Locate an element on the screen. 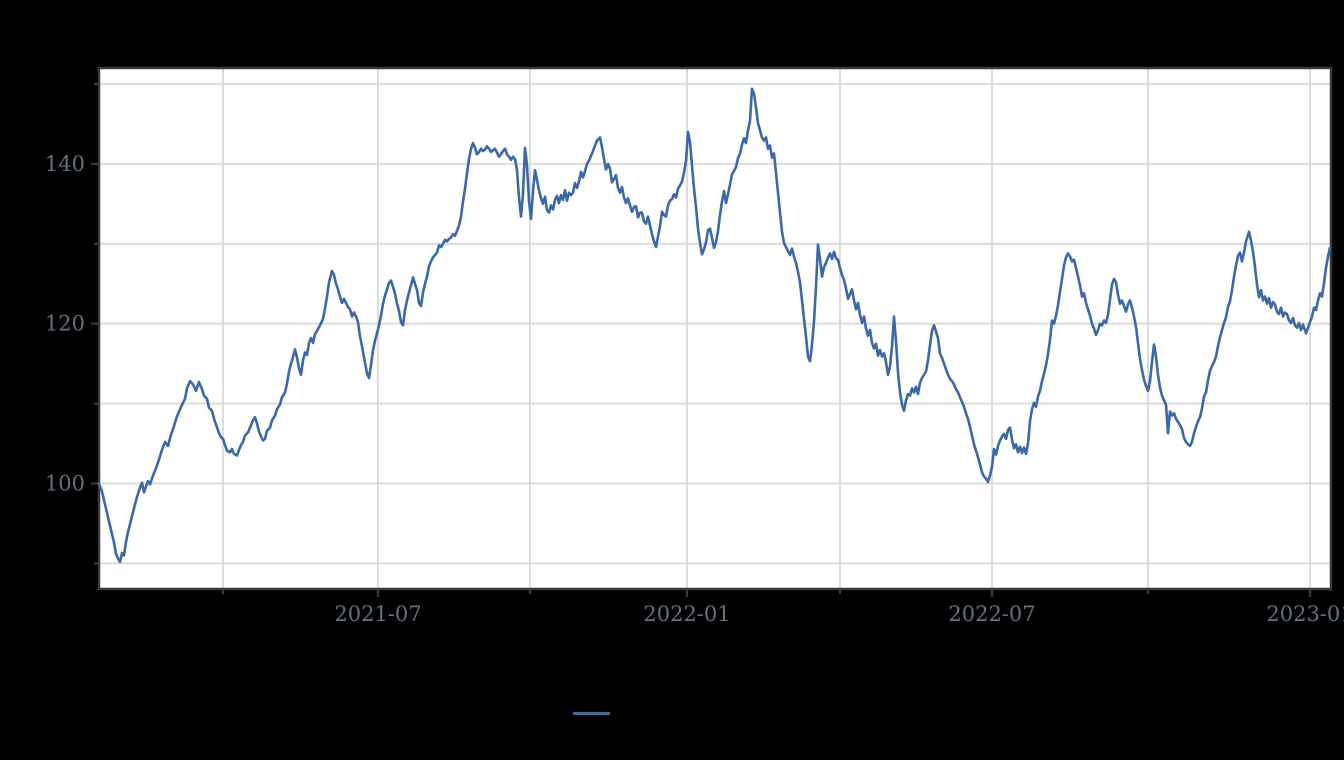 Image resolution: width=1344 pixels, height=760 pixels. x-axis-tick-labels: 2021-07 2022-01 2022-07 2023-01 is located at coordinates (839, 614).